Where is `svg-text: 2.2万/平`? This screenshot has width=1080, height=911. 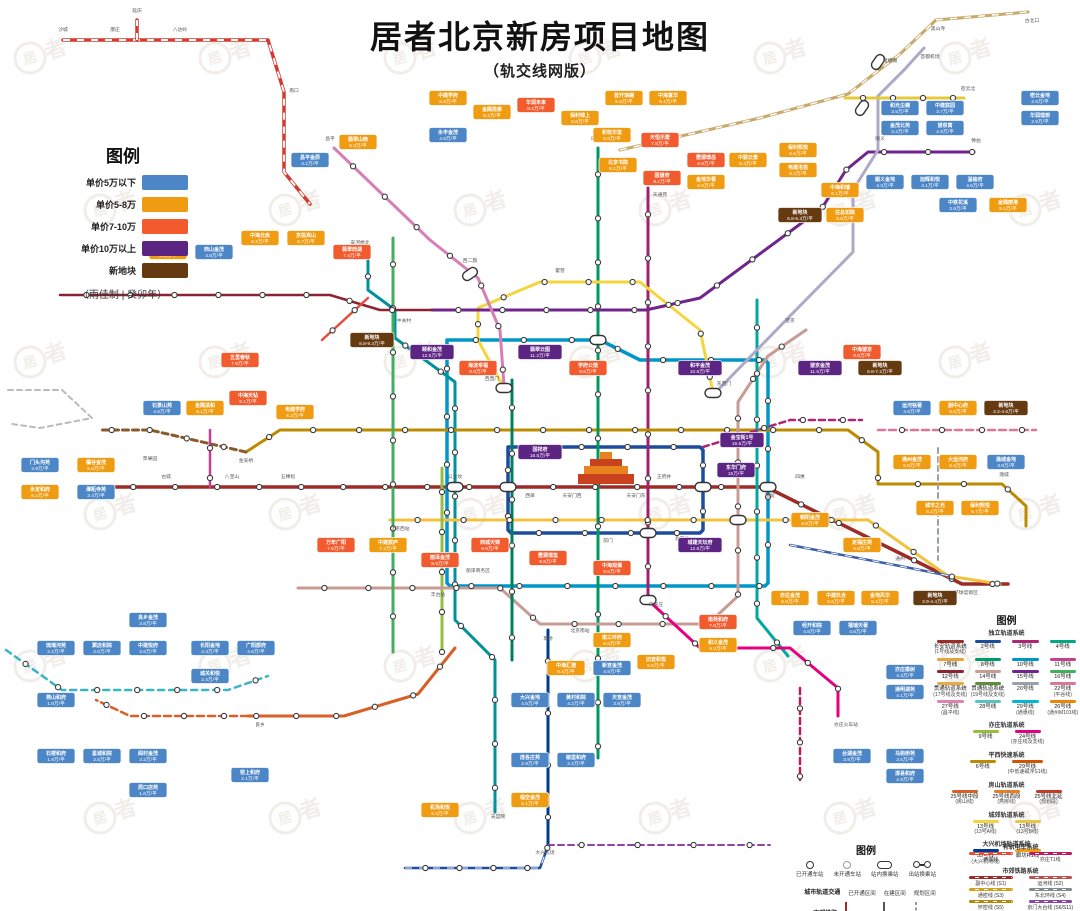 svg-text: 2.2万/平 is located at coordinates (56, 652).